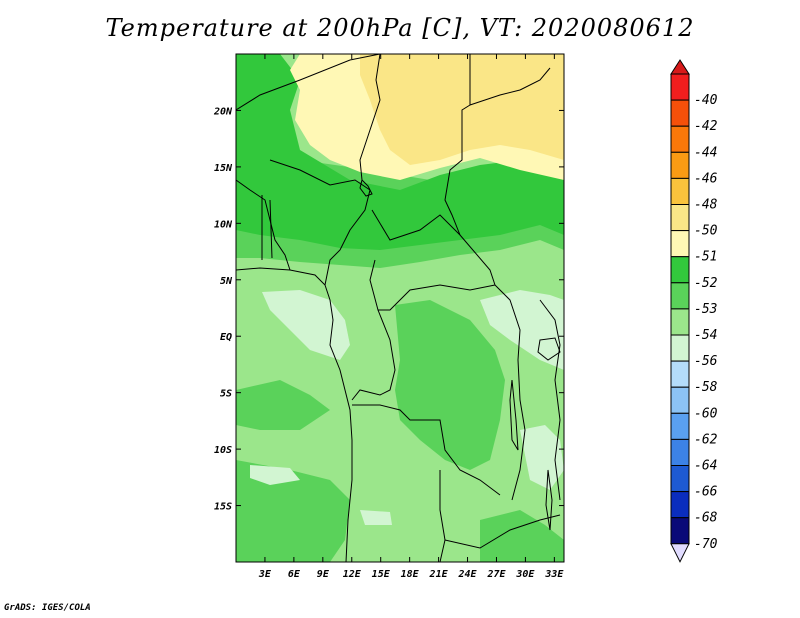  What do you see at coordinates (223, 168) in the screenshot?
I see `lat-tick-label: 15N` at bounding box center [223, 168].